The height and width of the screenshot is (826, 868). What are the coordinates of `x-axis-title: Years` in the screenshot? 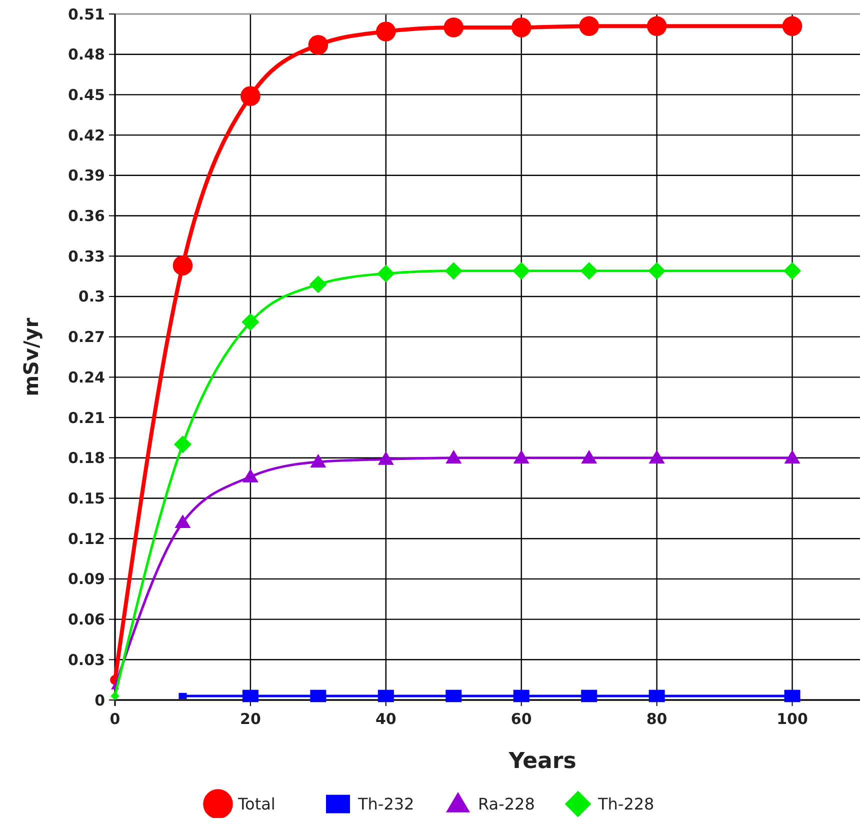 It's located at (542, 761).